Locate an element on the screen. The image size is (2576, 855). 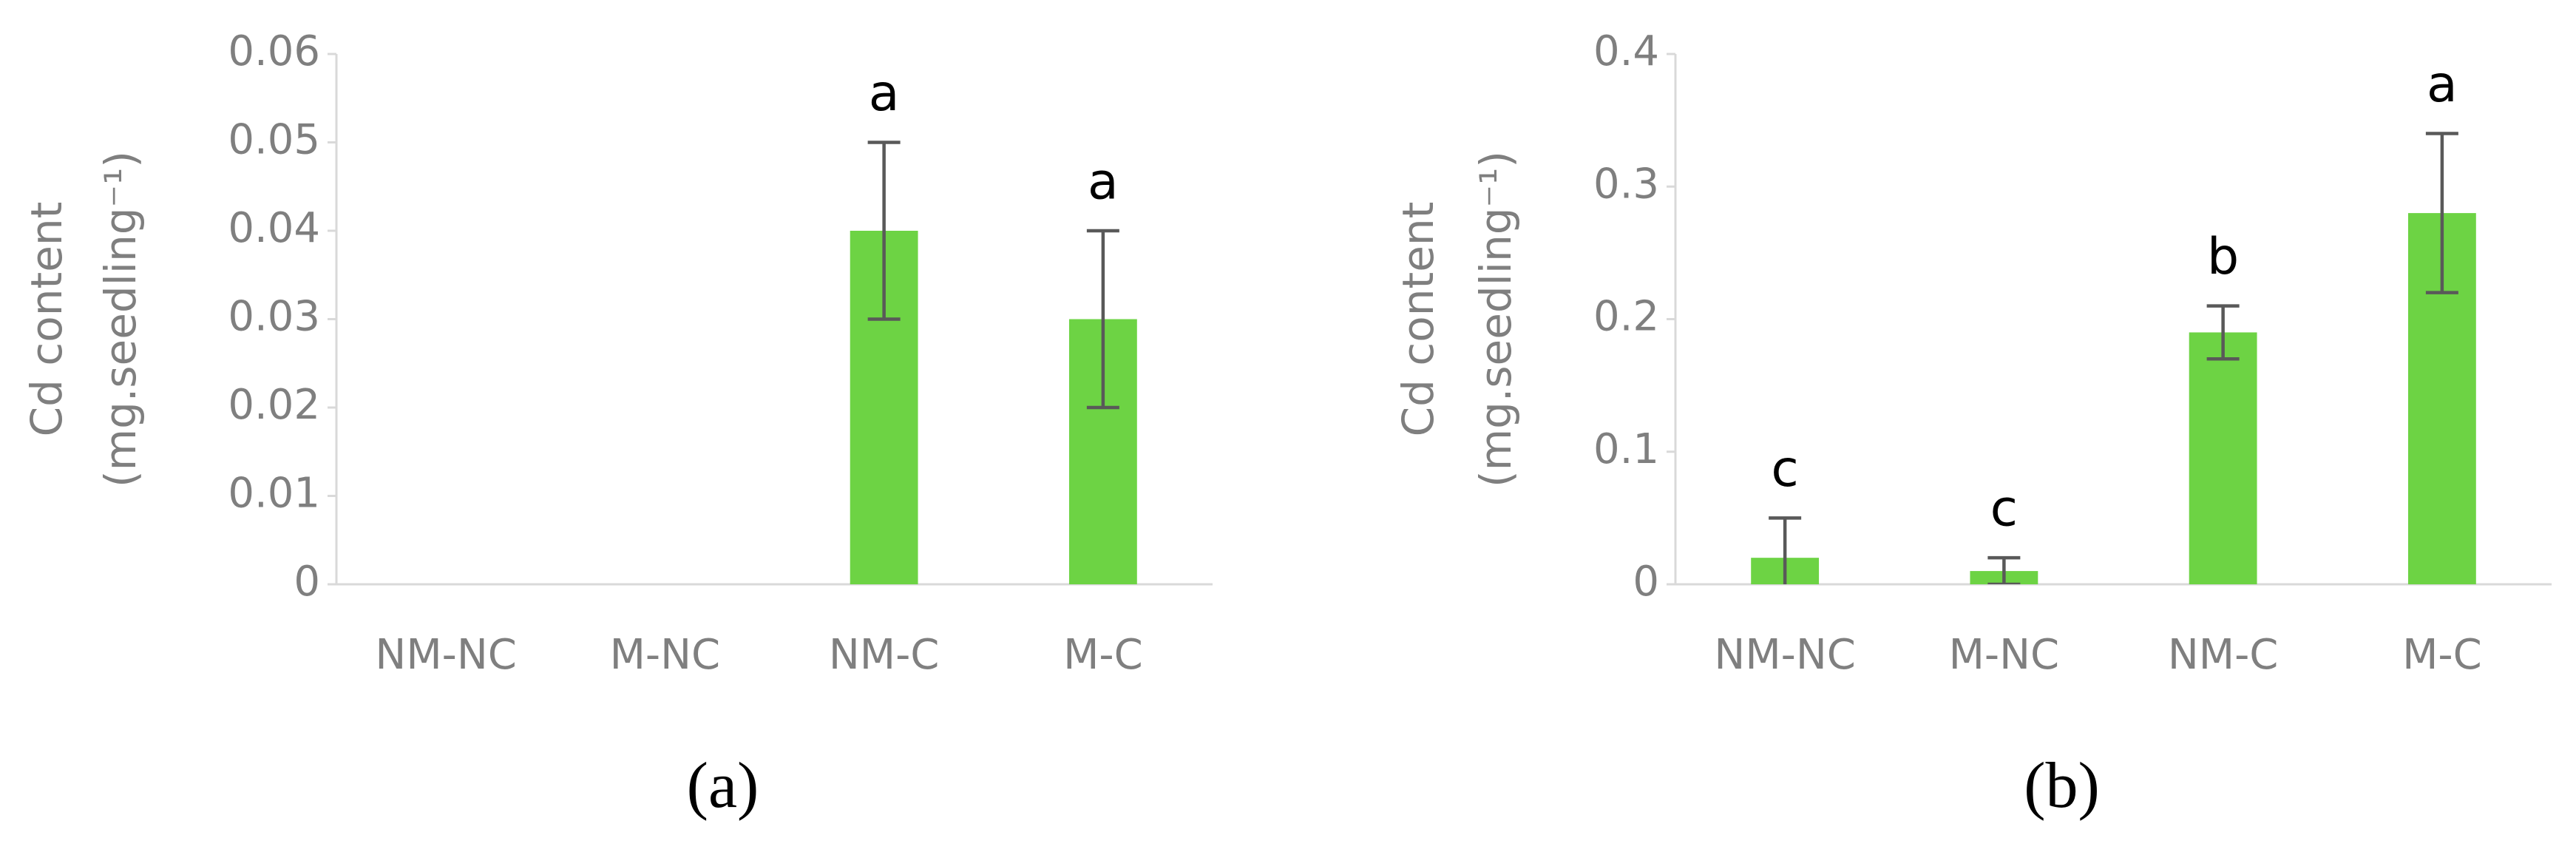
y-tick-label: 0.3 is located at coordinates (1626, 184).